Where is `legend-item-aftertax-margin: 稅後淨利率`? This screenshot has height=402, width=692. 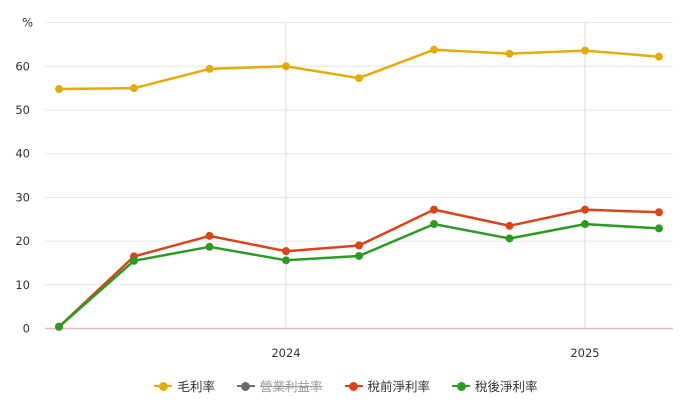
legend-item-aftertax-margin: 稅後淨利率 is located at coordinates (495, 385).